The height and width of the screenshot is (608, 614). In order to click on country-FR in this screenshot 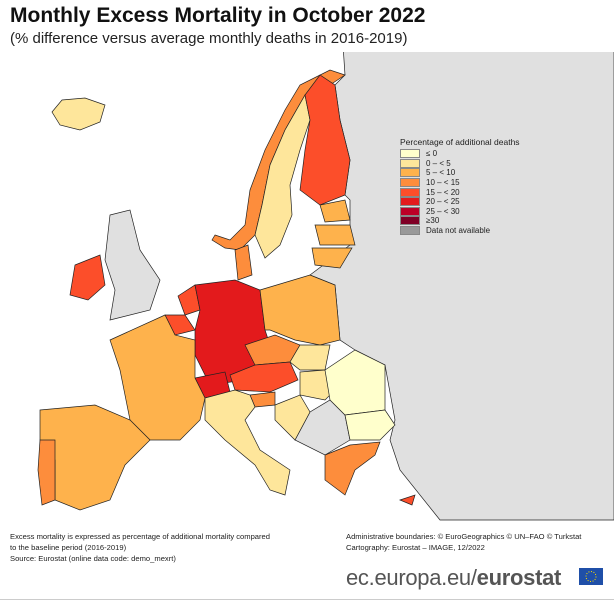, I will do `click(157, 377)`.